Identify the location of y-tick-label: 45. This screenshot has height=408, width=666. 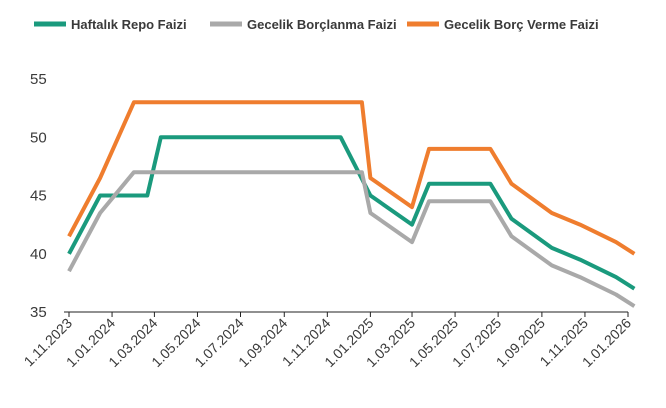
(38, 196).